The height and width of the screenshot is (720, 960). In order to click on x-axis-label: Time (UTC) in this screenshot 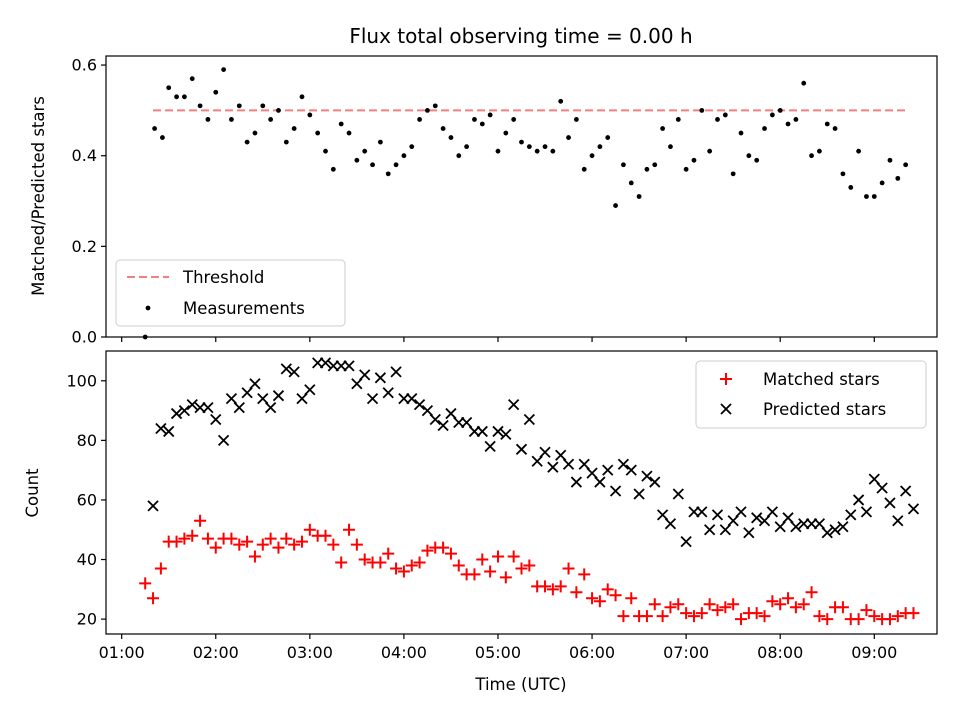, I will do `click(520, 684)`.